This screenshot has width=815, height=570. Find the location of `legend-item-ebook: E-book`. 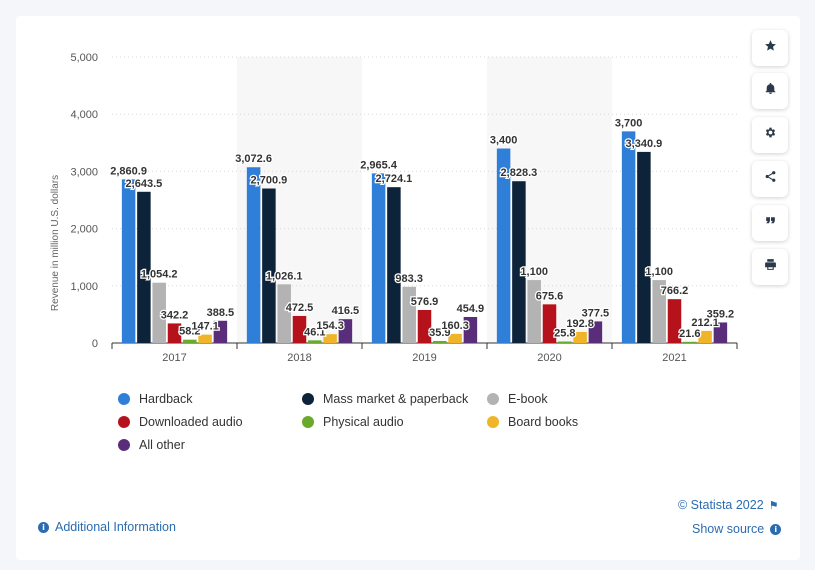

legend-item-ebook: E-book is located at coordinates (517, 399).